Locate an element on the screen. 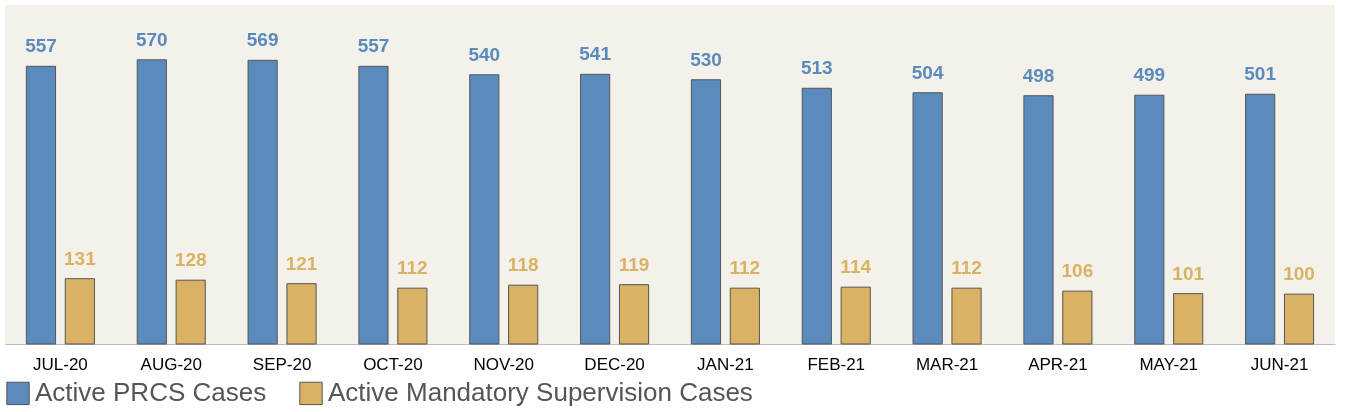 The width and height of the screenshot is (1350, 412). data-label: 128 is located at coordinates (190, 260).